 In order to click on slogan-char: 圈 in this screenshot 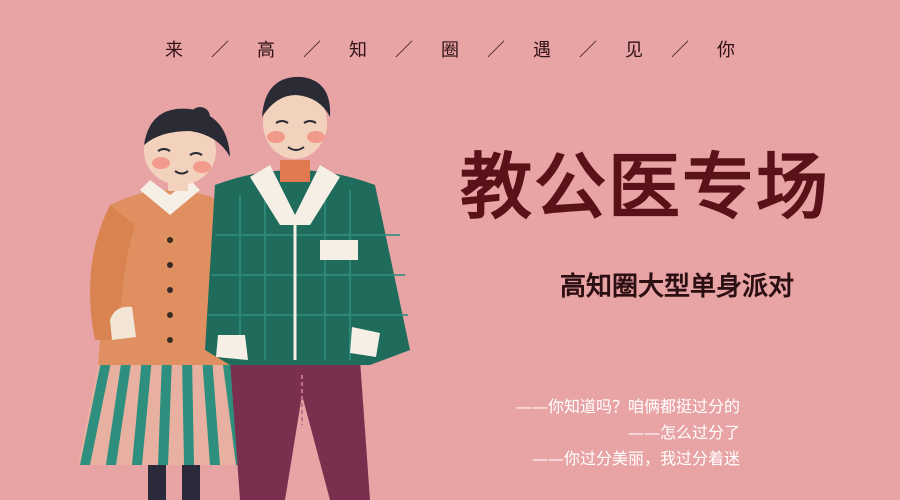, I will do `click(450, 50)`.